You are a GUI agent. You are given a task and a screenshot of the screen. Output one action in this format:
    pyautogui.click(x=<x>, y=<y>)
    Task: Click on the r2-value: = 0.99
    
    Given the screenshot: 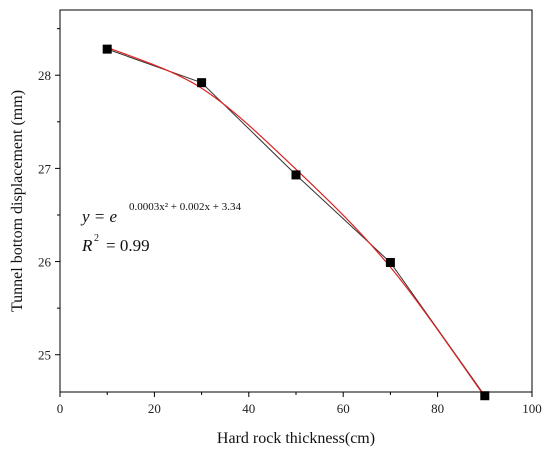 What is the action you would take?
    pyautogui.click(x=128, y=245)
    